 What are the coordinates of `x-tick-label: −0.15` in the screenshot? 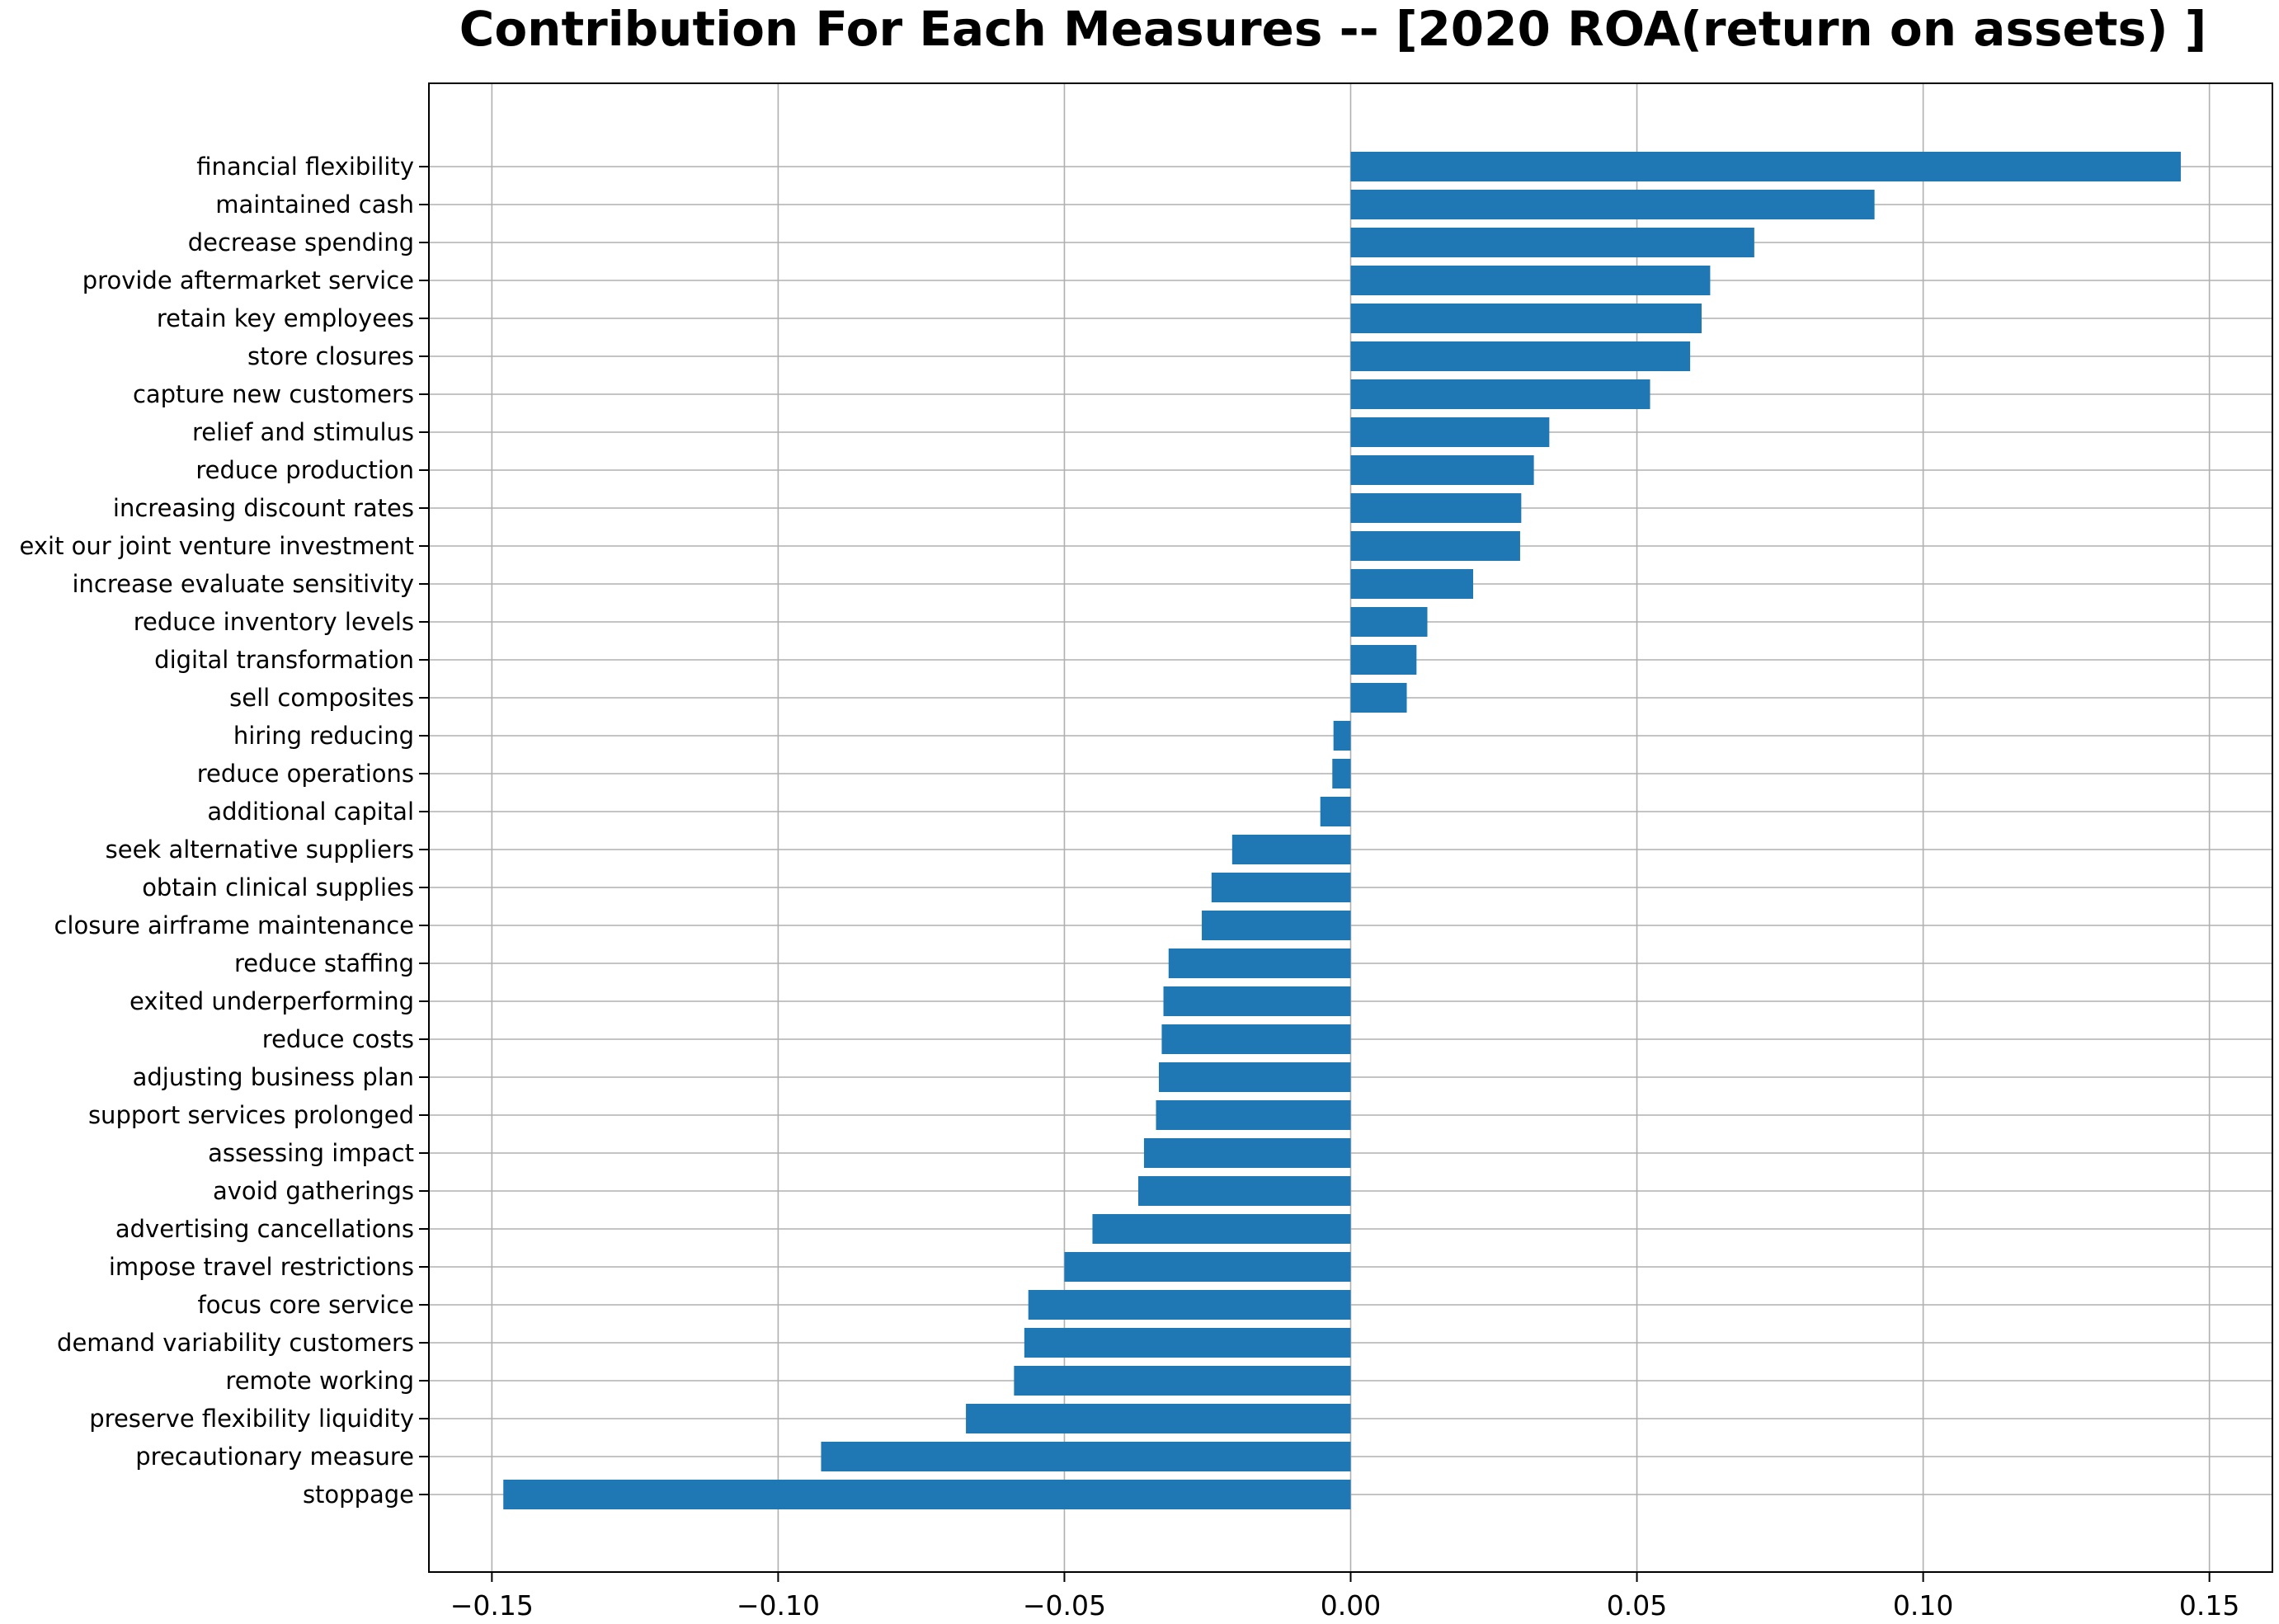 It's located at (492, 1606).